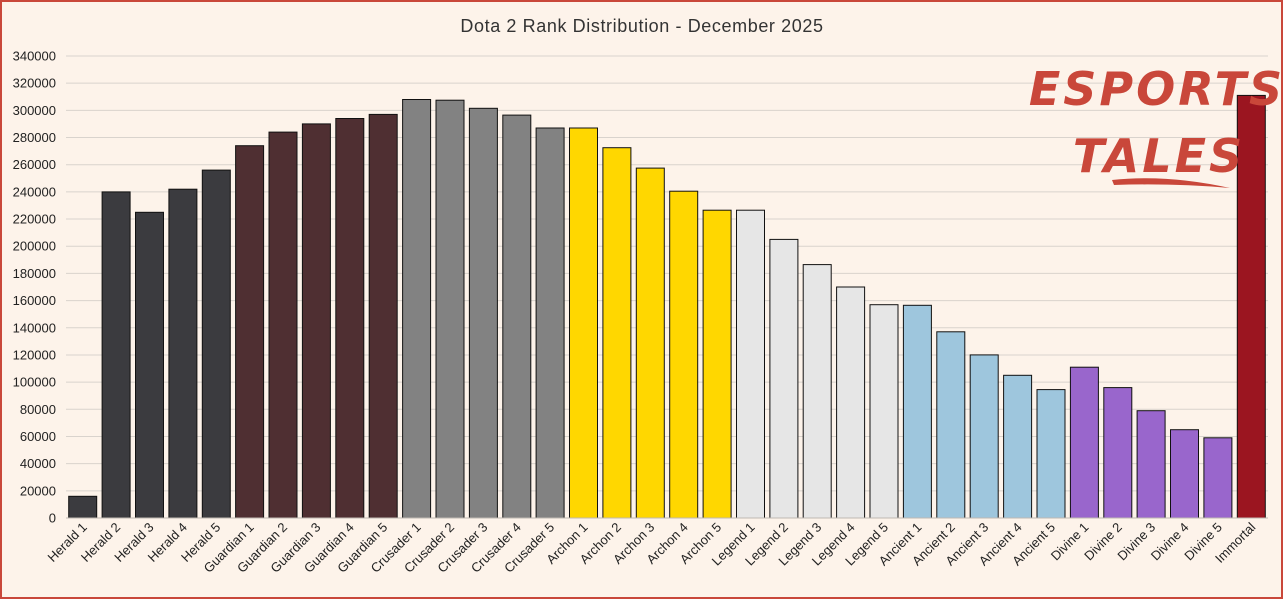  What do you see at coordinates (38, 409) in the screenshot?
I see `y-tick-label: 80000` at bounding box center [38, 409].